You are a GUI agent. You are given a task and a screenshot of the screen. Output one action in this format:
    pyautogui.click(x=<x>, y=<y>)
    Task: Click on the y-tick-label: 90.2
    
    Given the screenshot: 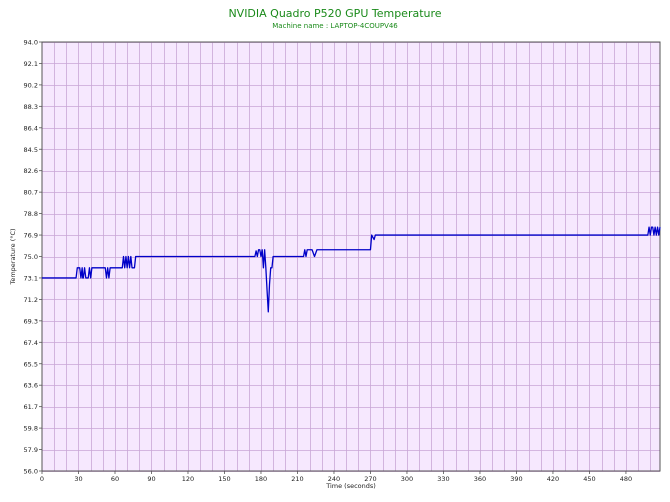 What is the action you would take?
    pyautogui.click(x=31, y=85)
    